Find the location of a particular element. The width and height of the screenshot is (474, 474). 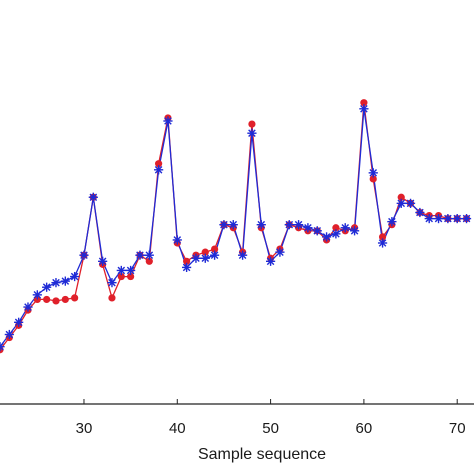

x-tick-label: 70 is located at coordinates (457, 428).